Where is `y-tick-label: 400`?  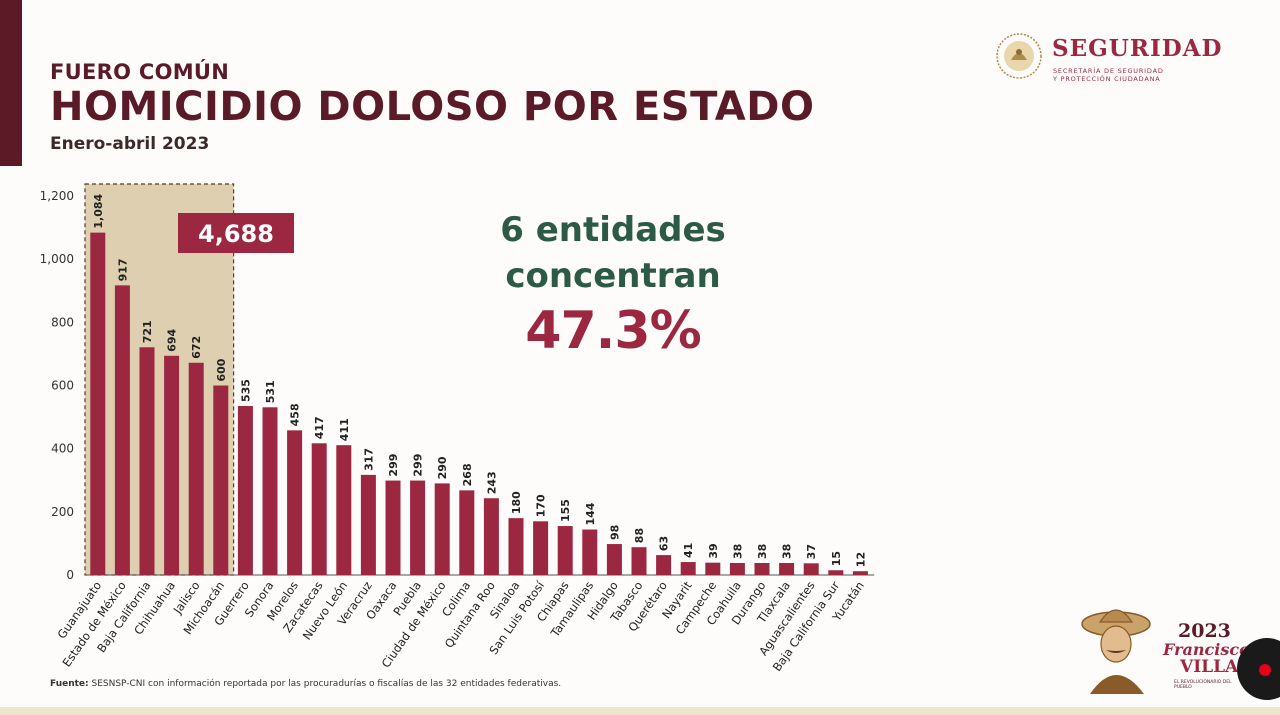
y-tick-label: 400 is located at coordinates (62, 449).